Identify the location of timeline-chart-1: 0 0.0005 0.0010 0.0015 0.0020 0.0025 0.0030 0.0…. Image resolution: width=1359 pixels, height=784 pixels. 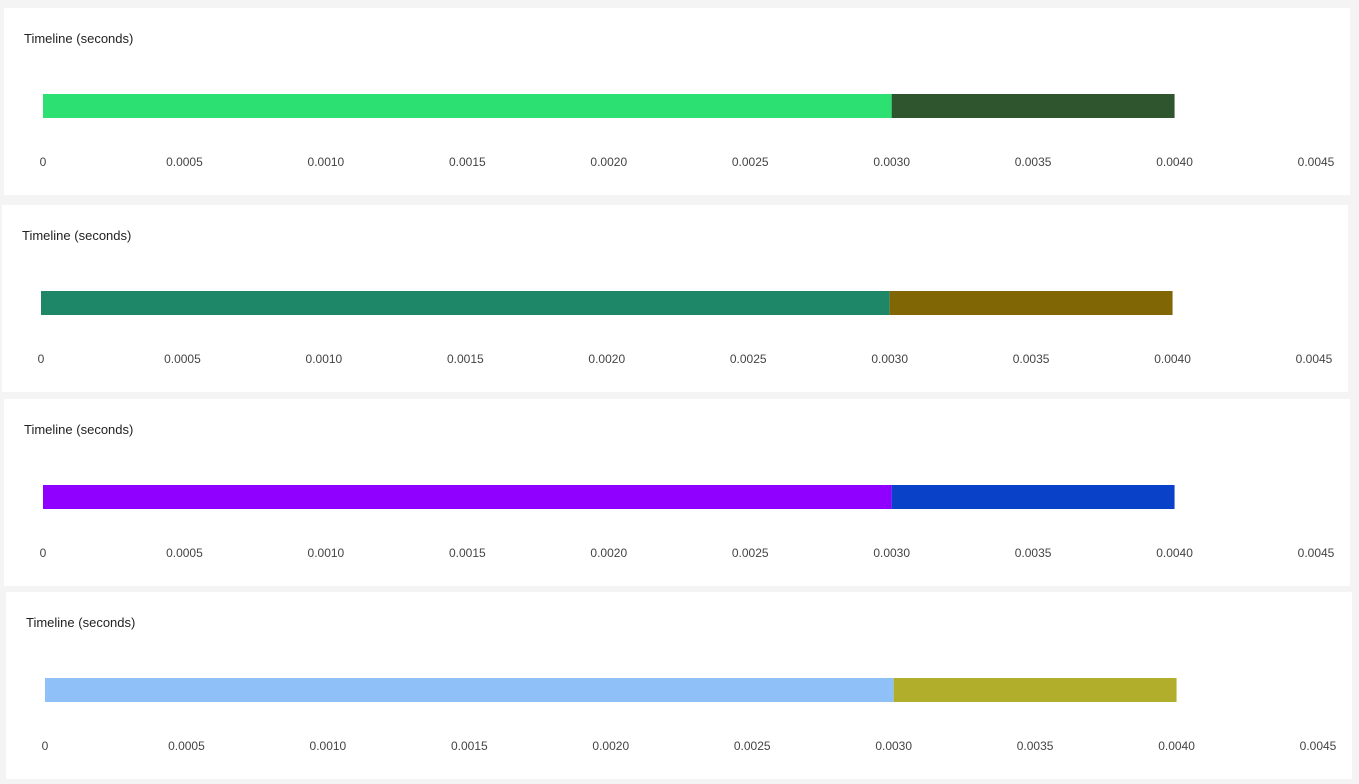
(687, 131).